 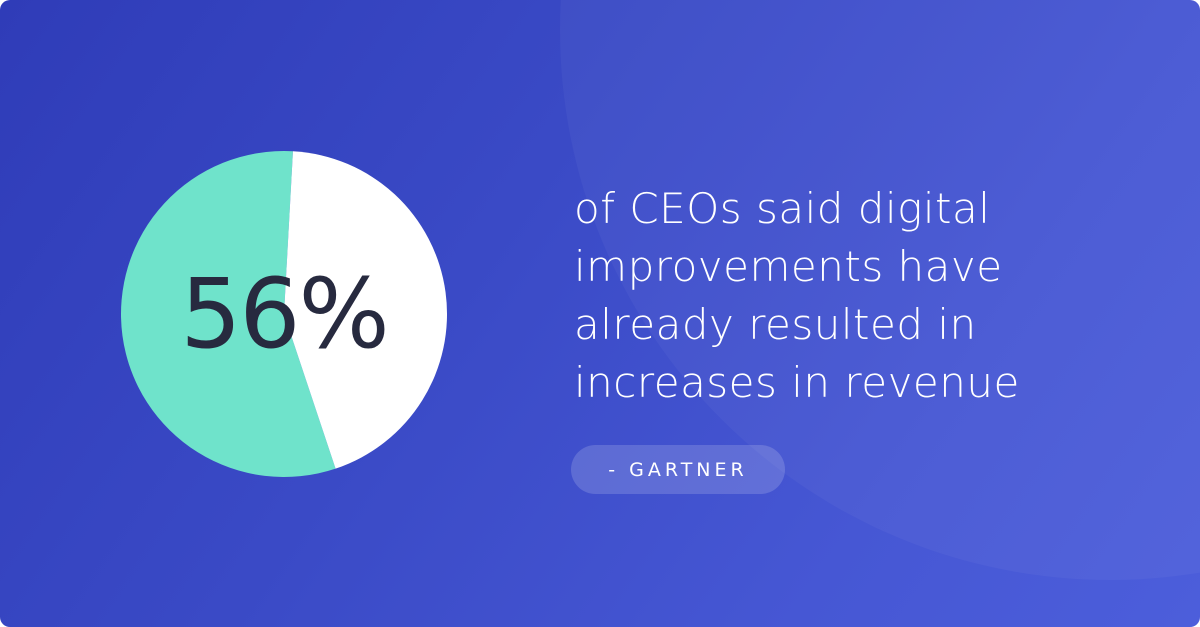 What do you see at coordinates (782, 208) in the screenshot?
I see `statement-line-1: of CEOs said digital` at bounding box center [782, 208].